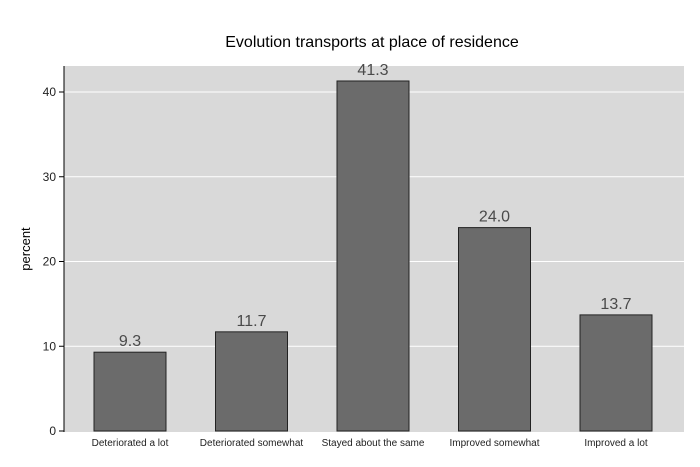 This screenshot has height=467, width=700. I want to click on y-tick-label: 30, so click(50, 177).